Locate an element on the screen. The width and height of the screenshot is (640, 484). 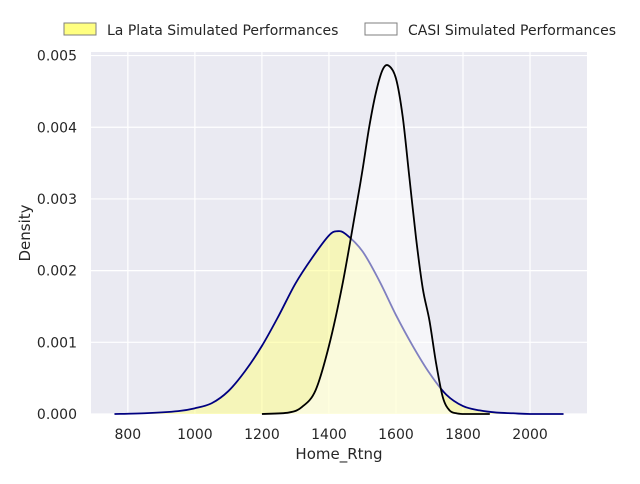
x-axis-ticks: 800 1000 1200 1400 1600 1800 2000 is located at coordinates (330, 435).